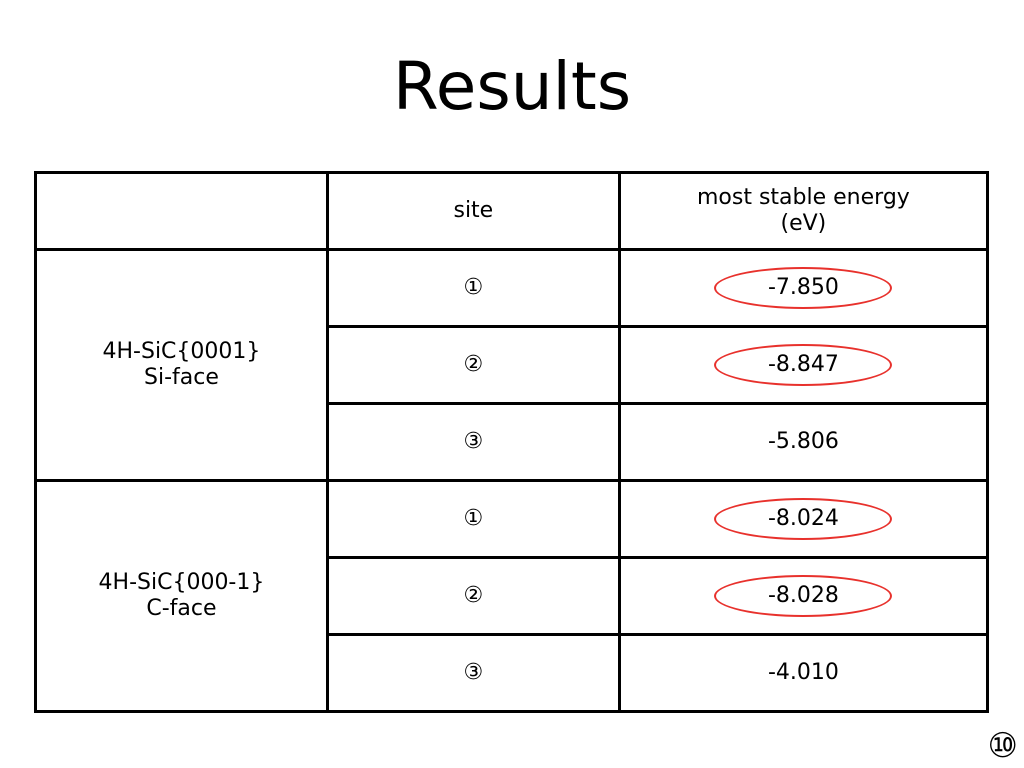 The width and height of the screenshot is (1024, 768). I want to click on table-row: ③ -4.010, so click(513, 673).